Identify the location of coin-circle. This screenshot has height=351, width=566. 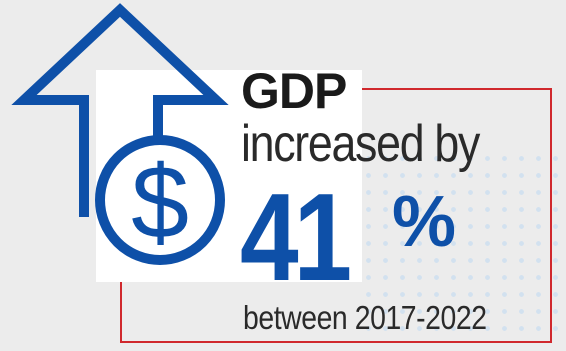
(160, 200).